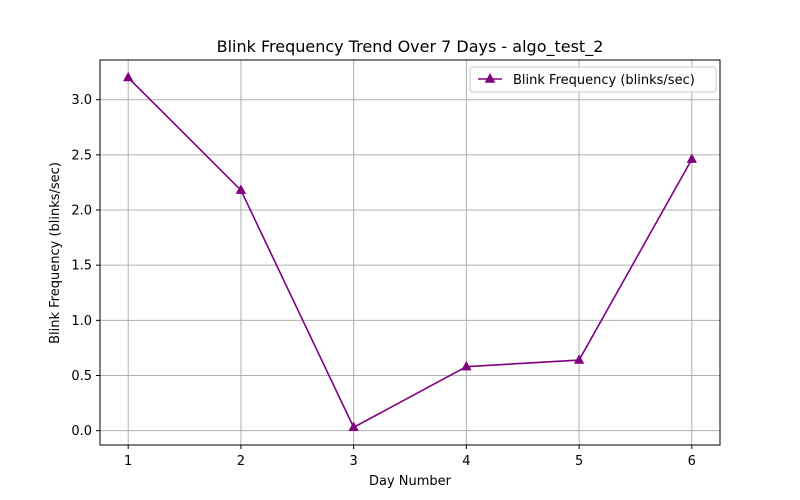 The height and width of the screenshot is (500, 800). What do you see at coordinates (81, 376) in the screenshot?
I see `y-tick-label: 0.5` at bounding box center [81, 376].